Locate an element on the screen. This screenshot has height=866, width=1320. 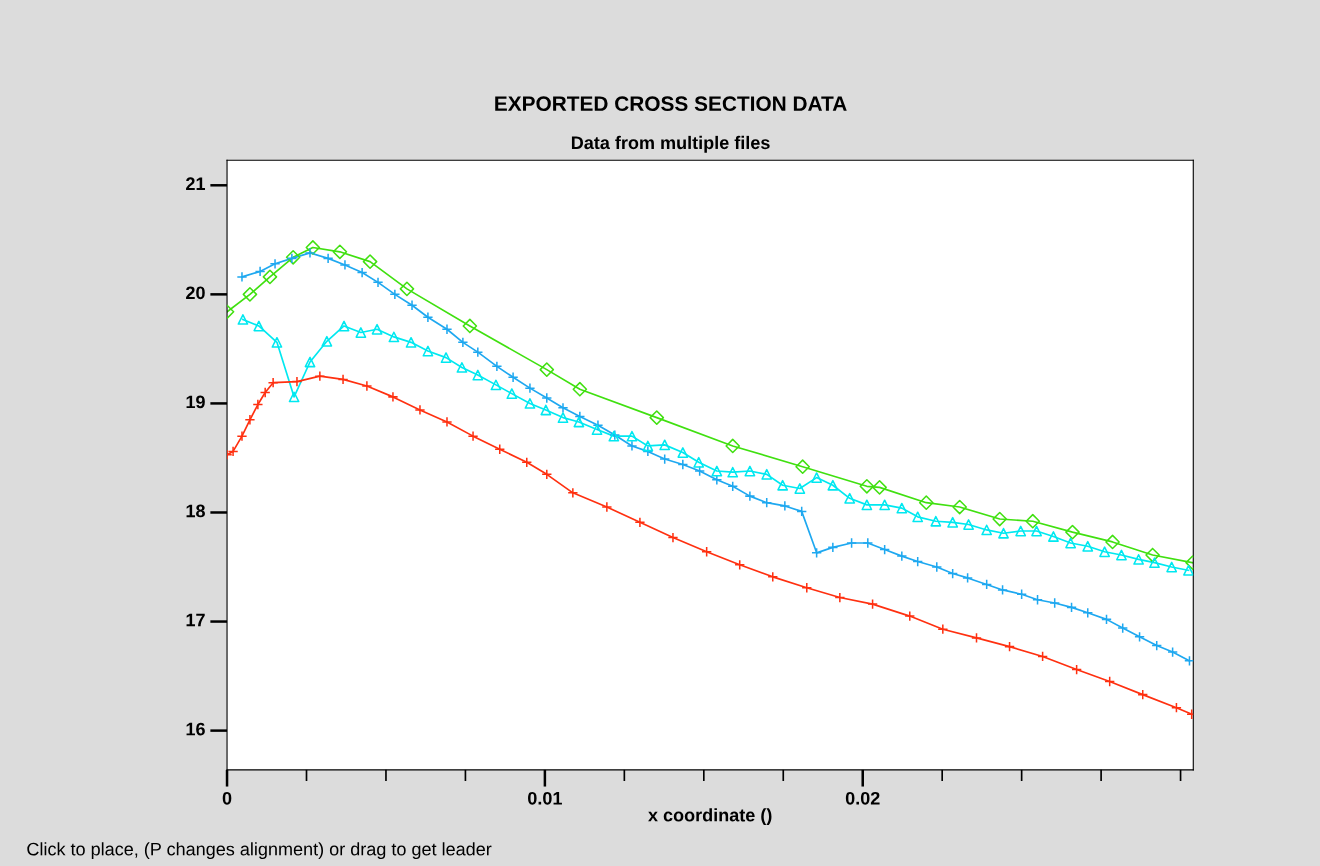
y-tick-label: 21 is located at coordinates (196, 183).